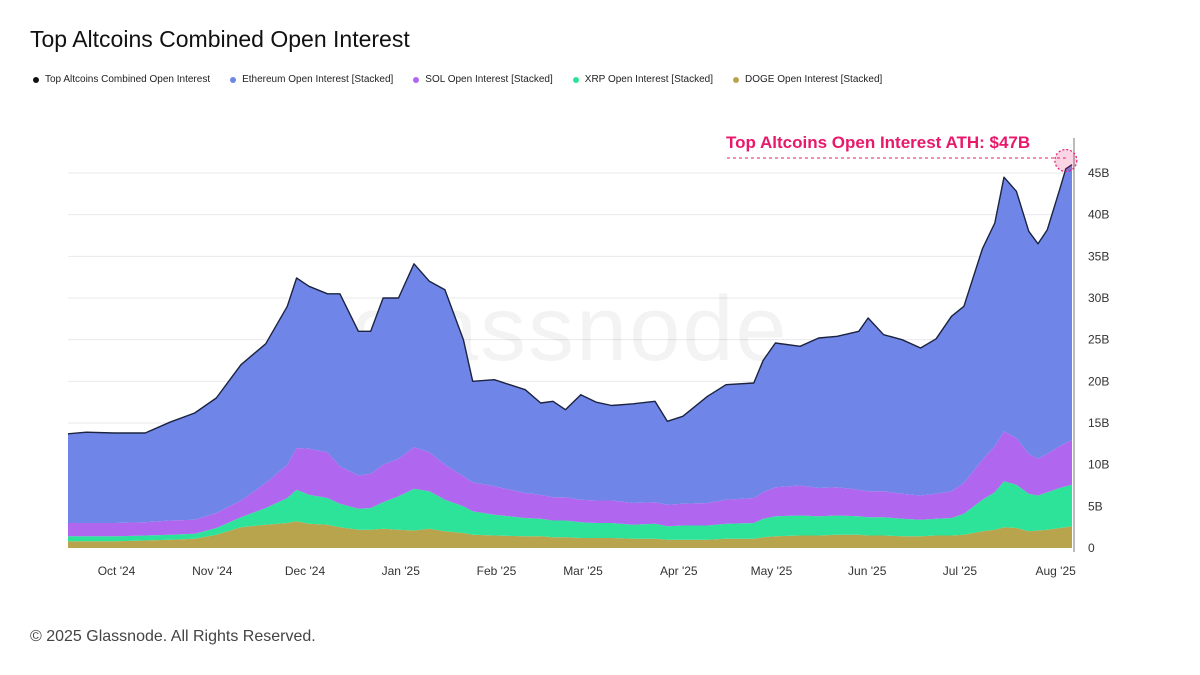 The image size is (1200, 675). I want to click on x-tick-label: Jul '25, so click(960, 571).